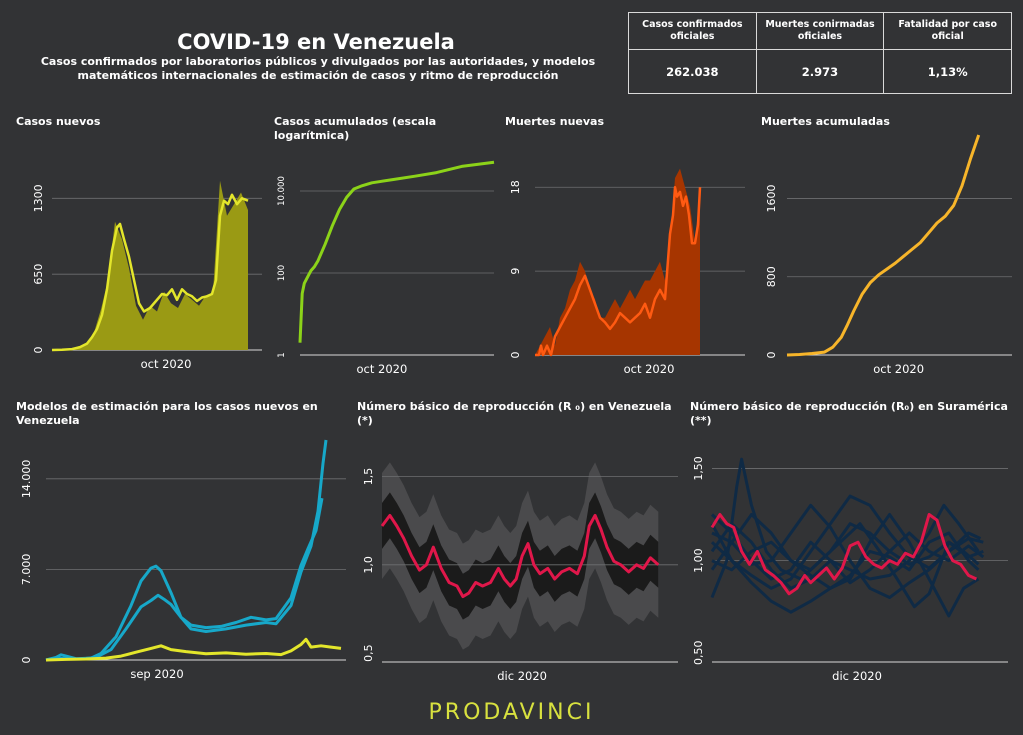 The width and height of the screenshot is (1023, 735). Describe the element at coordinates (38, 198) in the screenshot. I see `y-tick-label: 1300` at that location.